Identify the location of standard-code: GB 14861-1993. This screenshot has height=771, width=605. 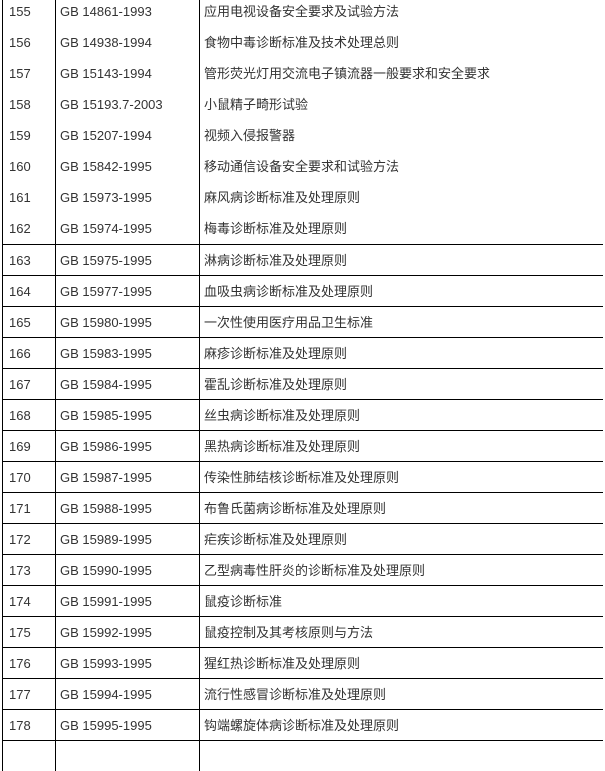
(106, 11).